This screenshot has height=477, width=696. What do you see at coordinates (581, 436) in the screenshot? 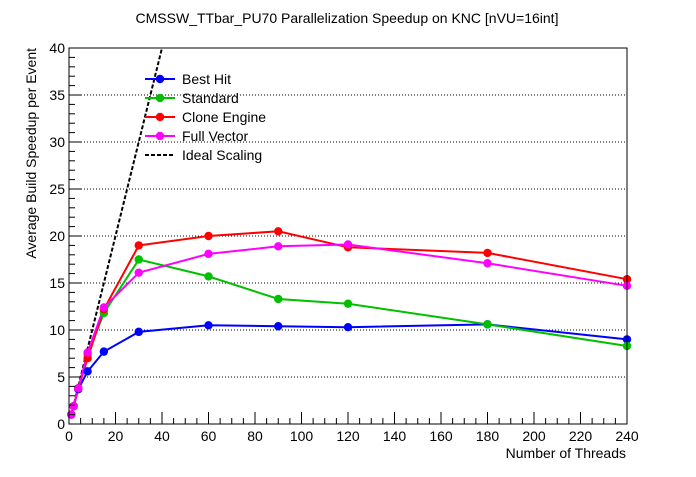
I see `x-tick-label: 220` at bounding box center [581, 436].